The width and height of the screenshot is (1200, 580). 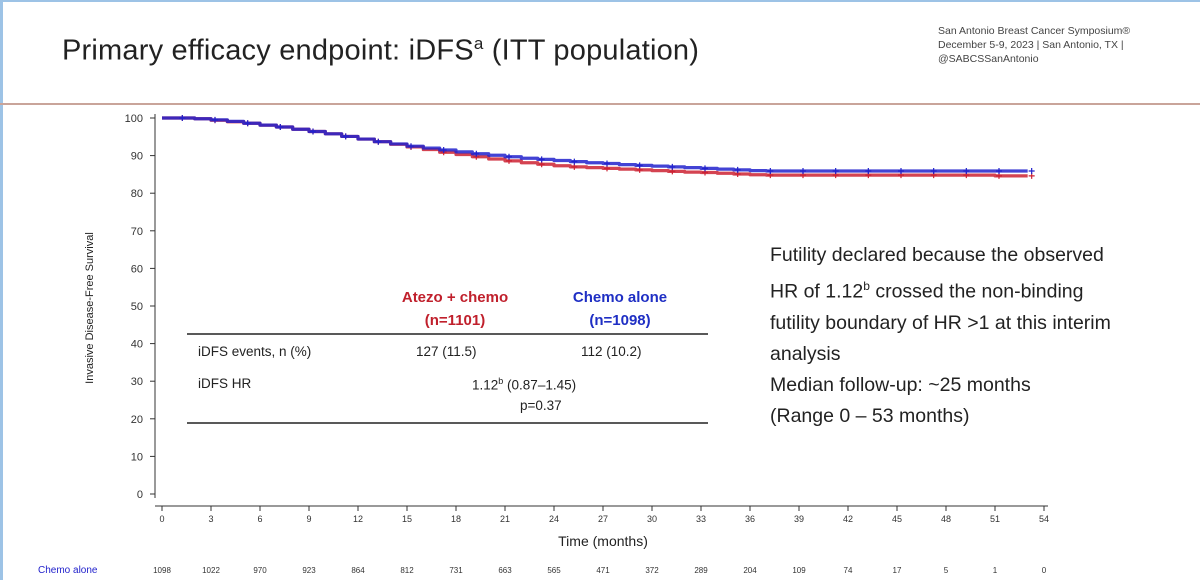 What do you see at coordinates (225, 383) in the screenshot?
I see `row-hr-label: iDFS HR` at bounding box center [225, 383].